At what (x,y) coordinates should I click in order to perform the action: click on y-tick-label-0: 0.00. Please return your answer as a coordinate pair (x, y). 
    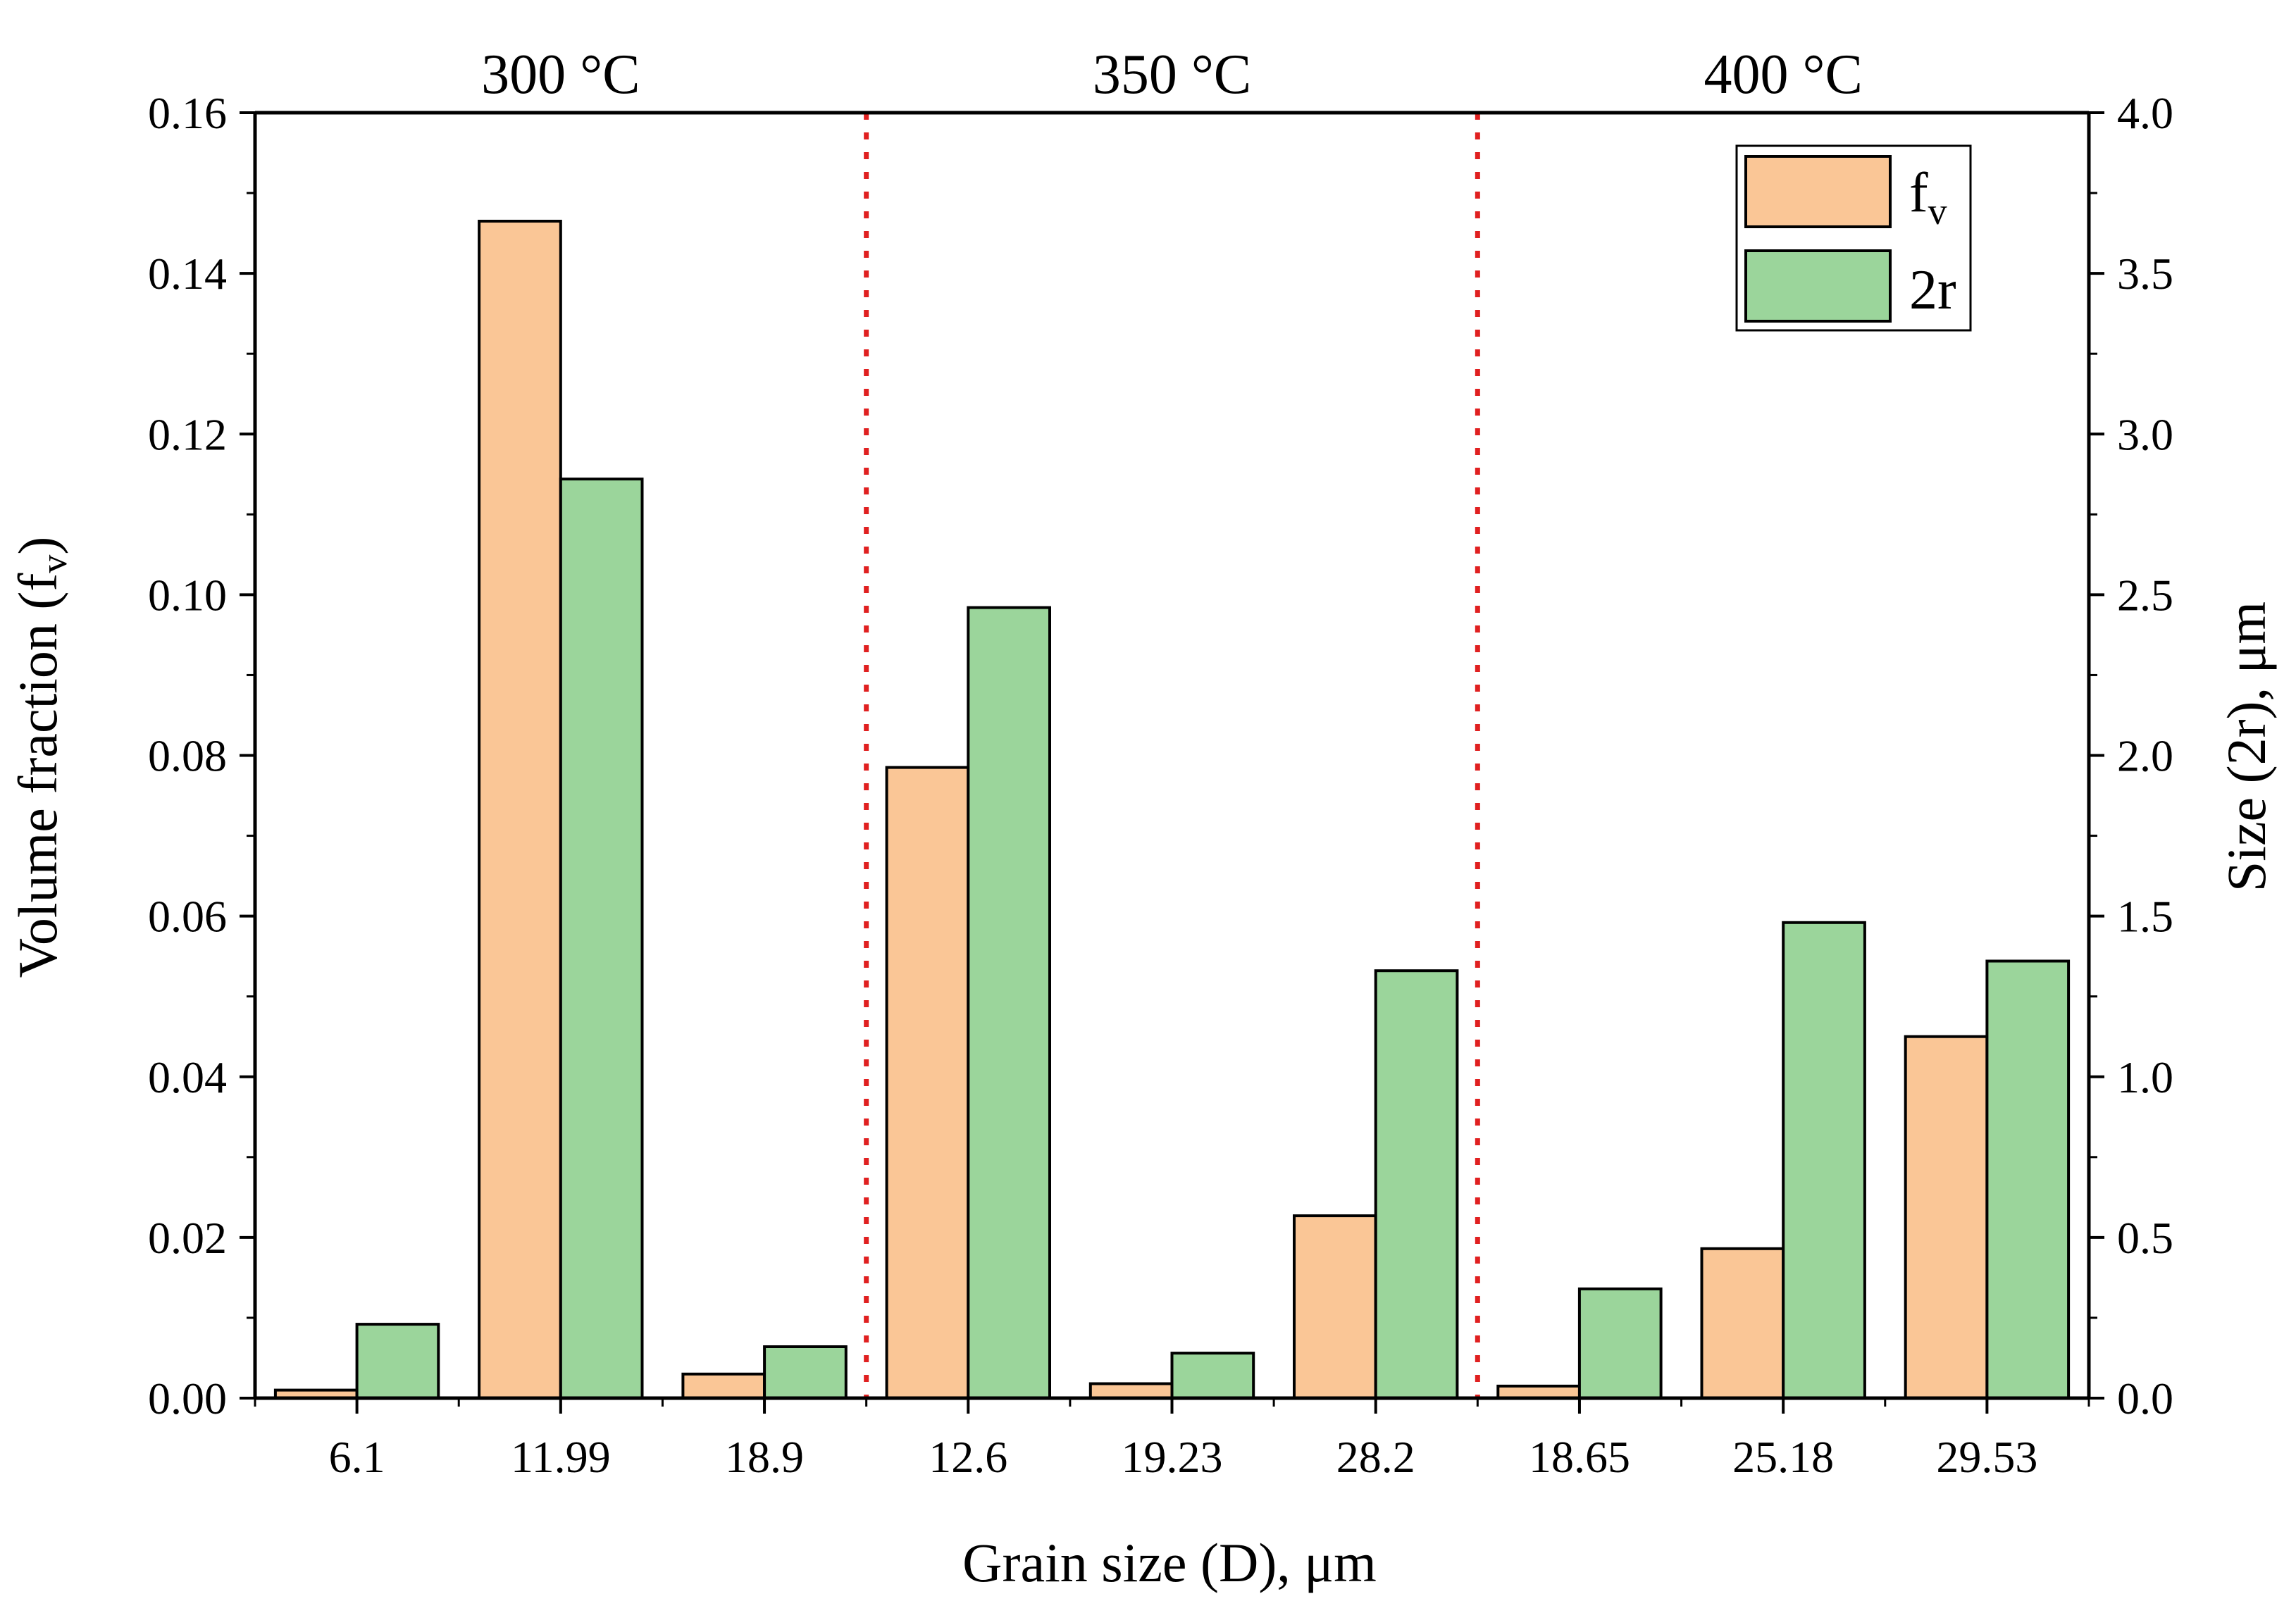
    Looking at the image, I should click on (187, 1398).